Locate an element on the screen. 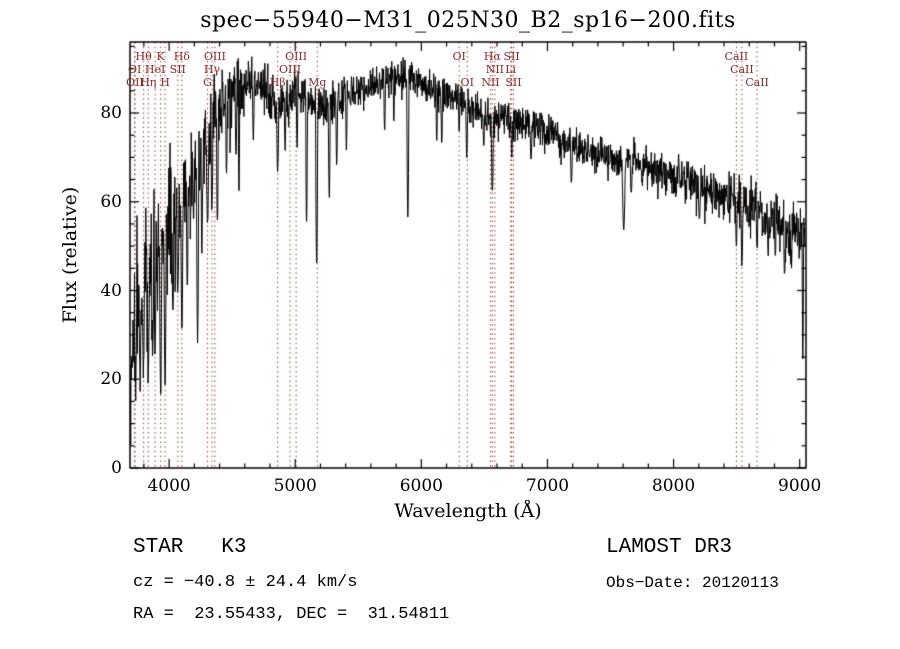 The height and width of the screenshot is (649, 900). spectral-line-label: G is located at coordinates (207, 82).